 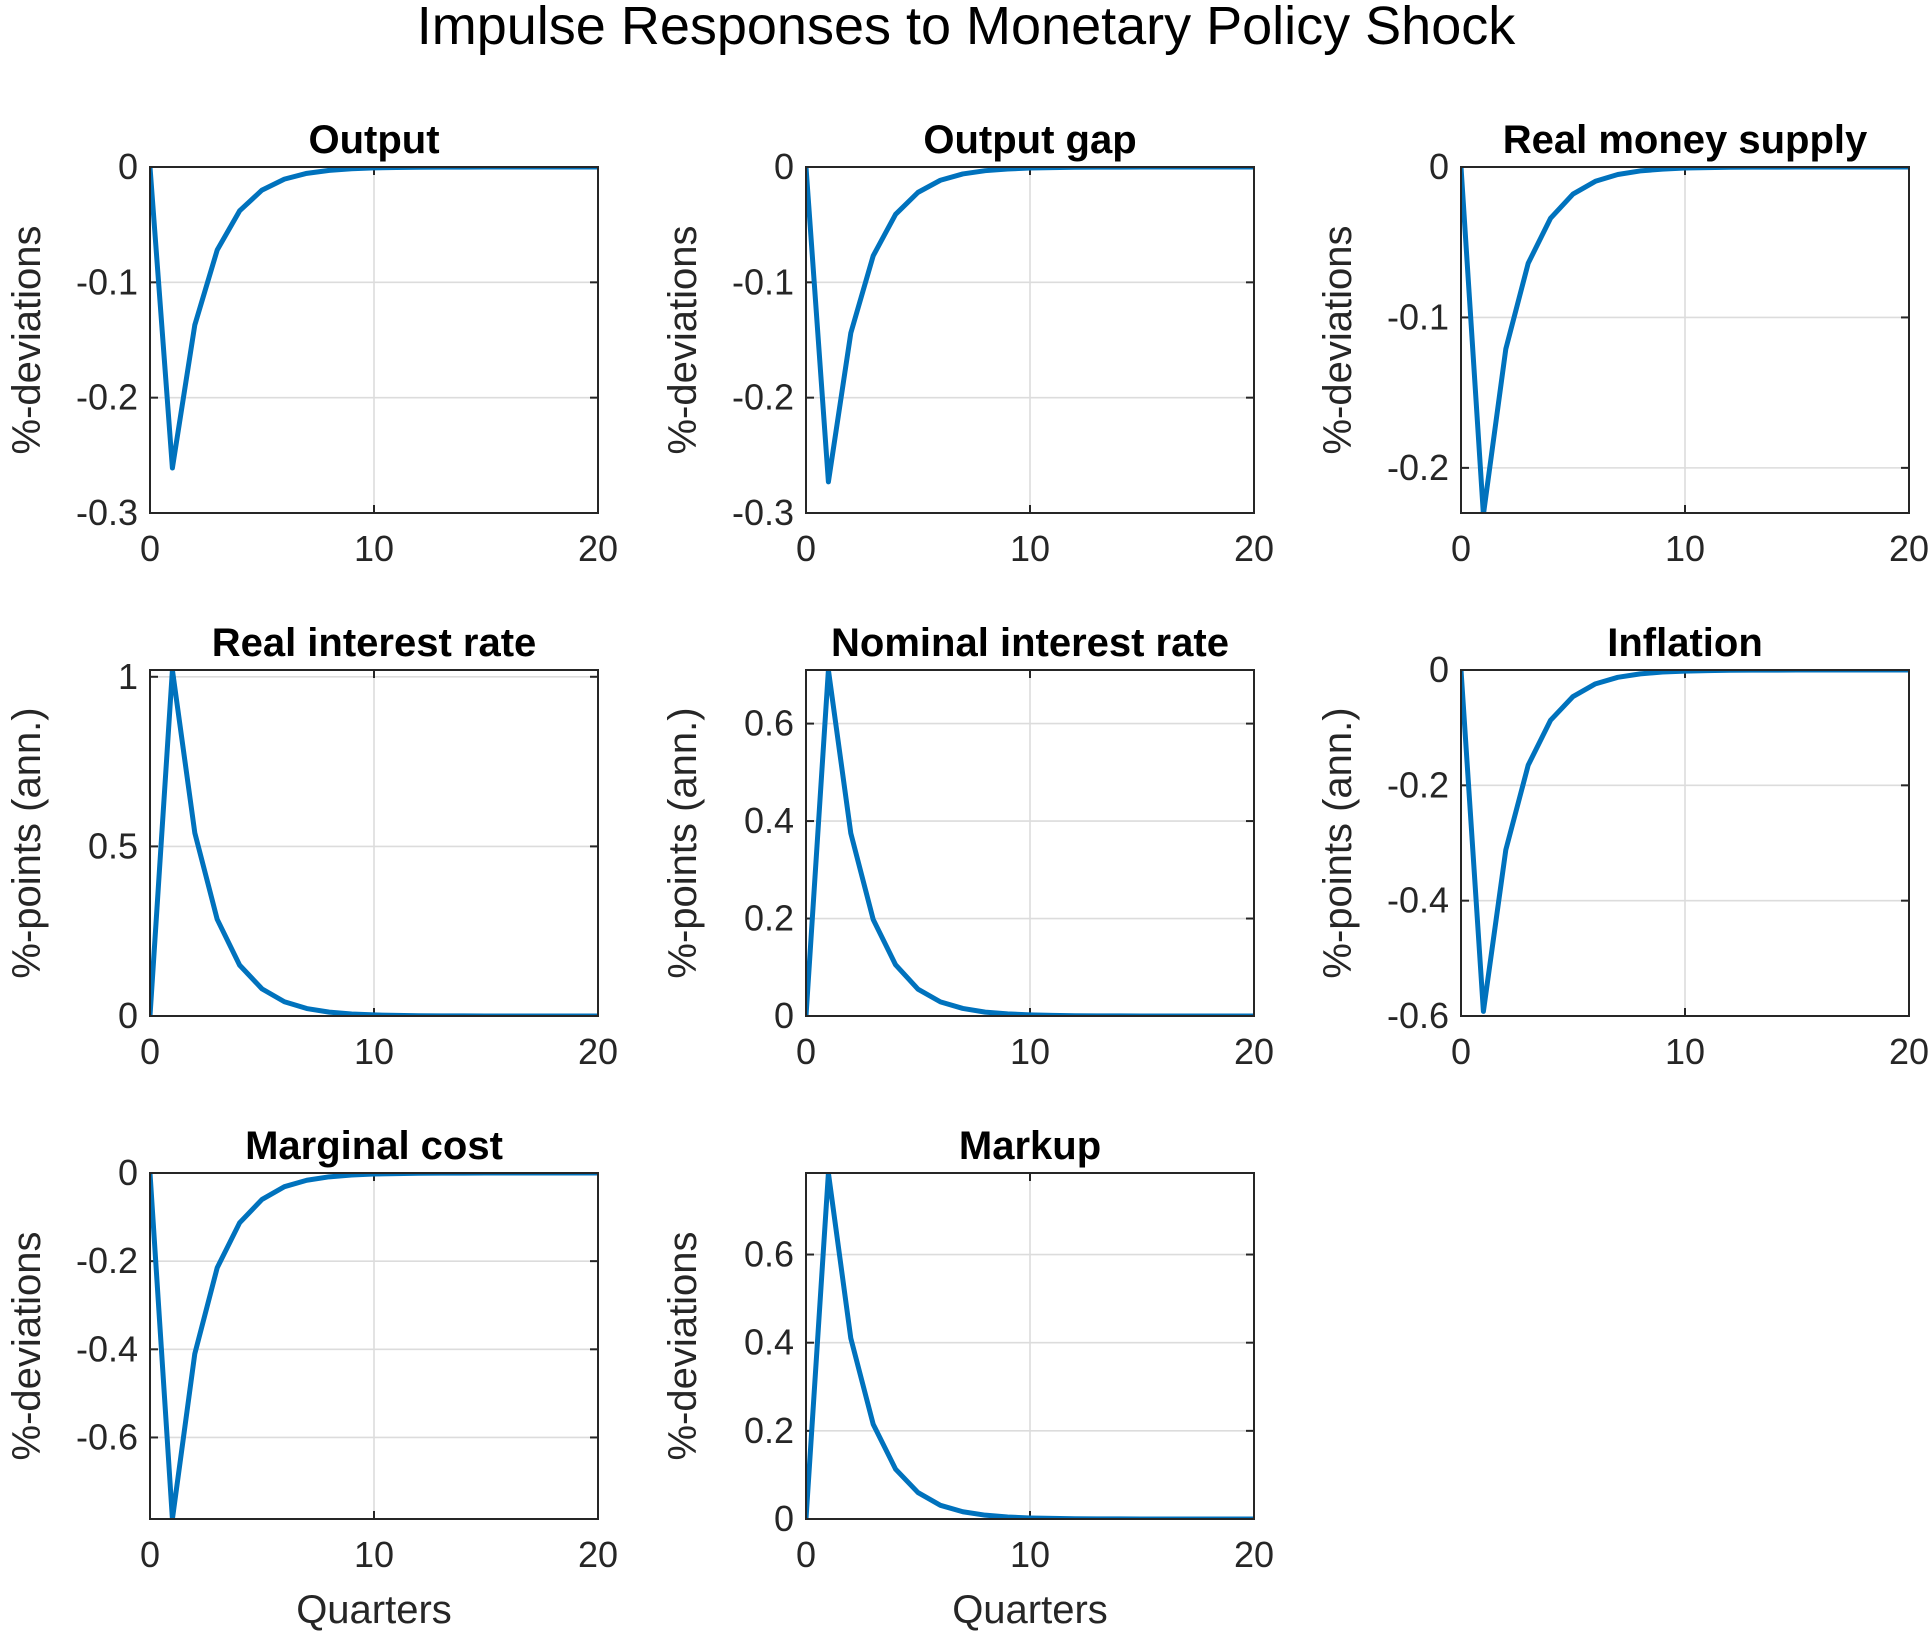 I want to click on subplot-2: 0 10 20 -0.3 -0.2 -0.1 0 Output gap %-deviations, so click(x=967, y=343).